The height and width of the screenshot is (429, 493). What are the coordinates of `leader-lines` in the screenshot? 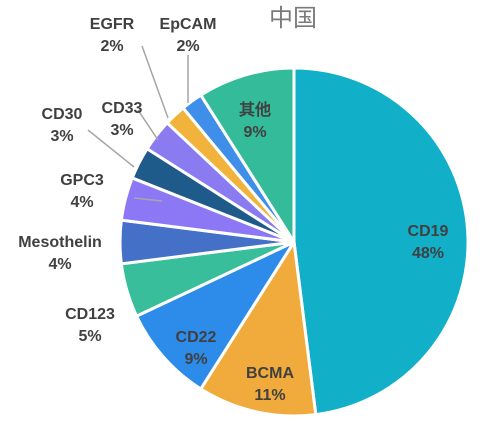 It's located at (138, 123).